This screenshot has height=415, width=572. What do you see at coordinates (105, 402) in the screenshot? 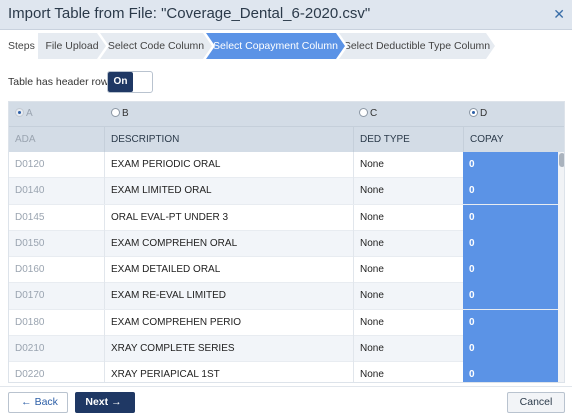
I see `next-button: Next →` at bounding box center [105, 402].